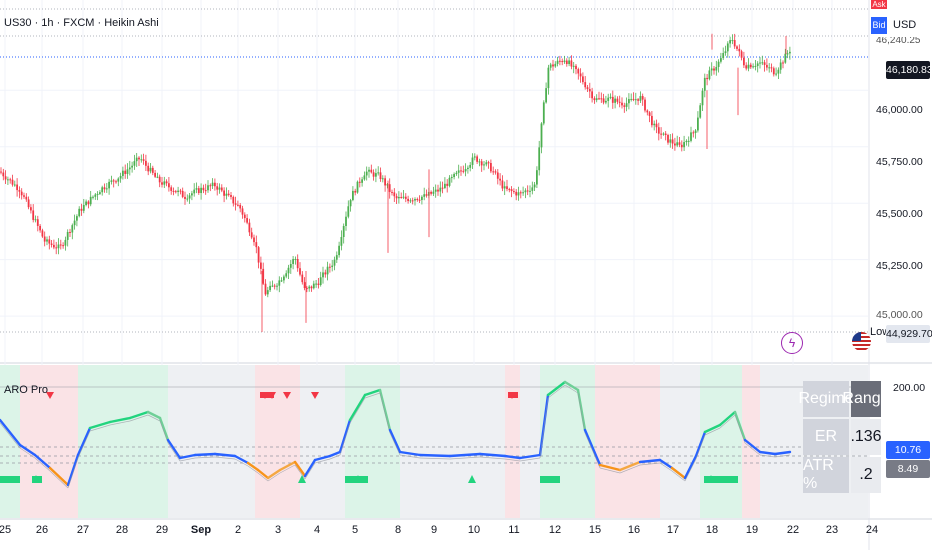 The width and height of the screenshot is (932, 555). Describe the element at coordinates (866, 399) in the screenshot. I see `regime-value: Range` at that location.